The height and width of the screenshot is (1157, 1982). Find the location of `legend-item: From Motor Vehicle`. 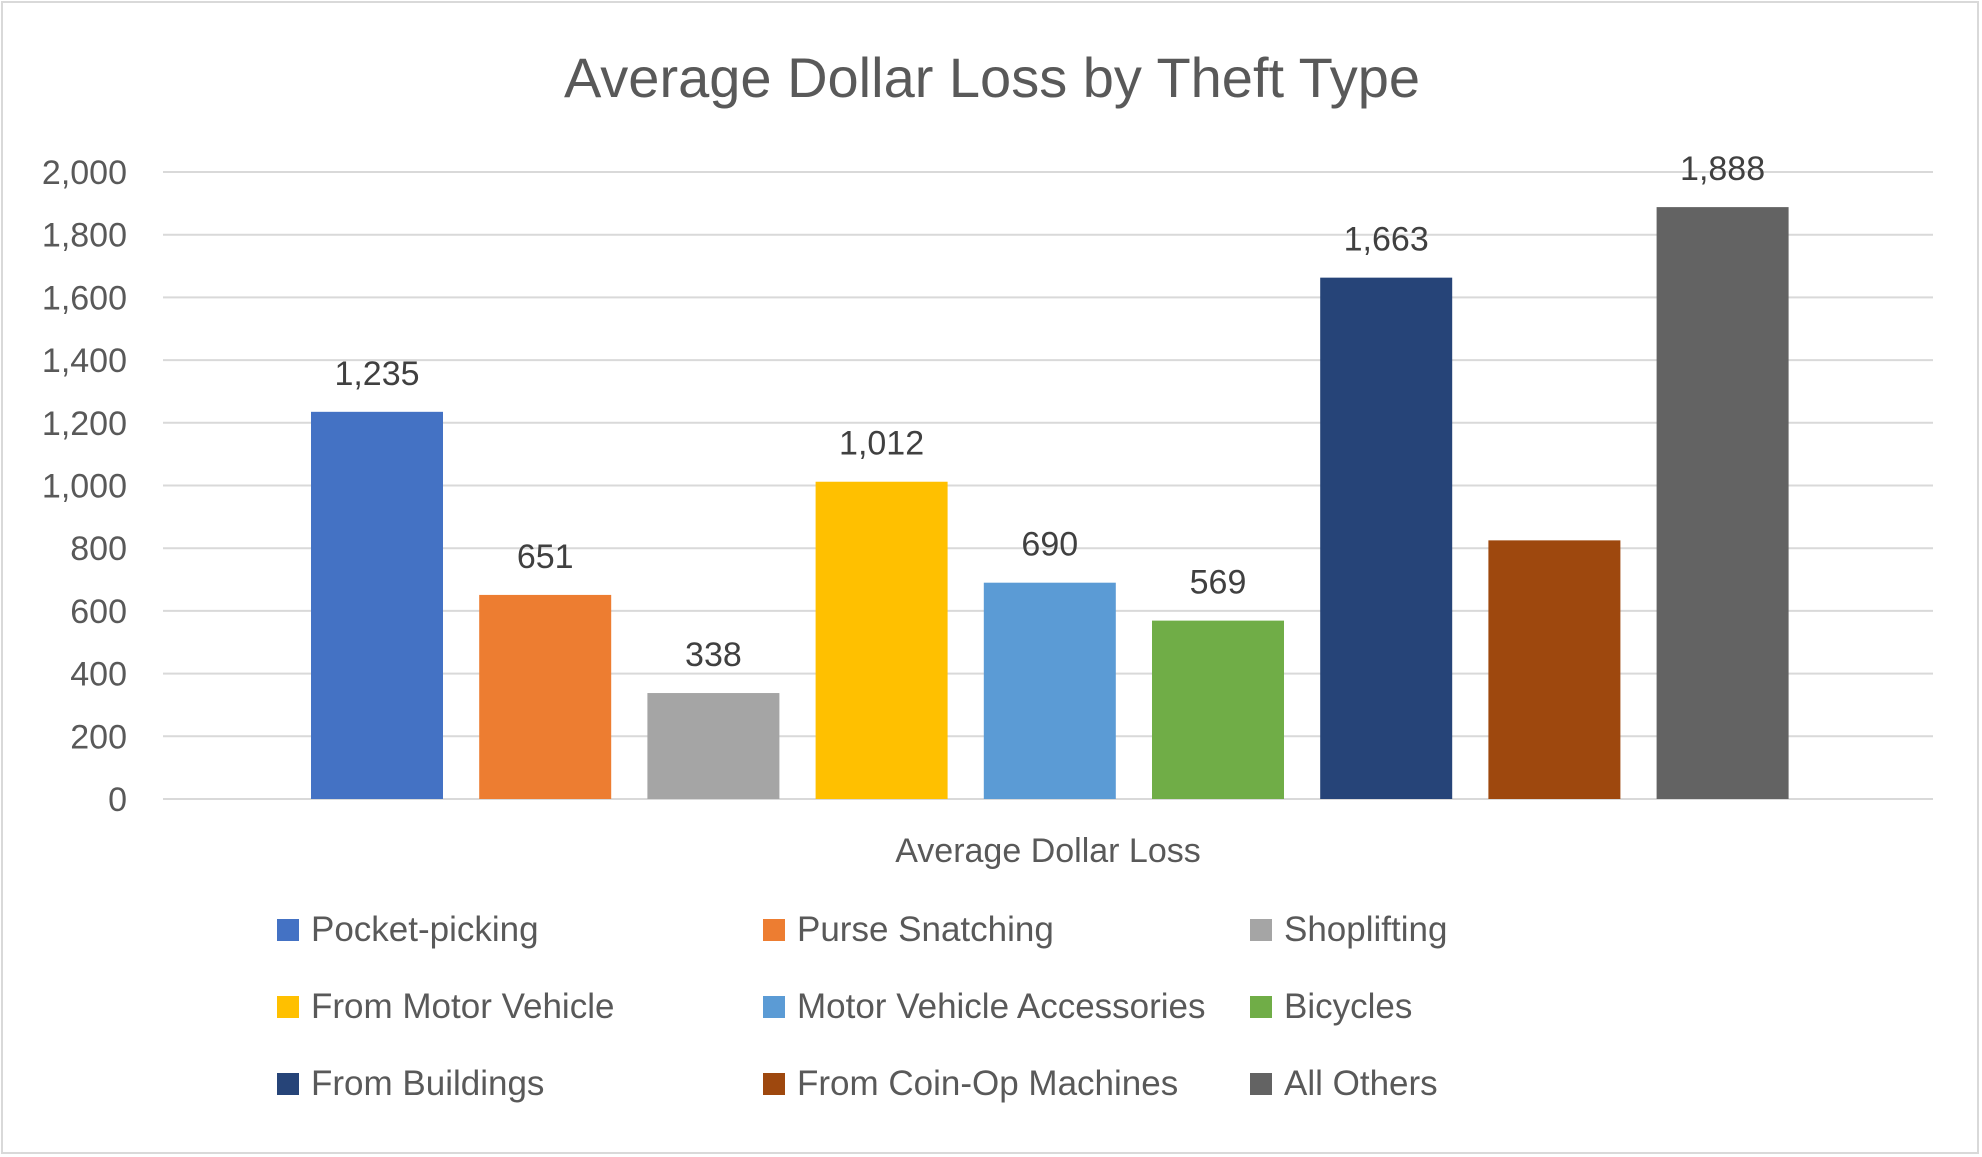

legend-item: From Motor Vehicle is located at coordinates (445, 1007).